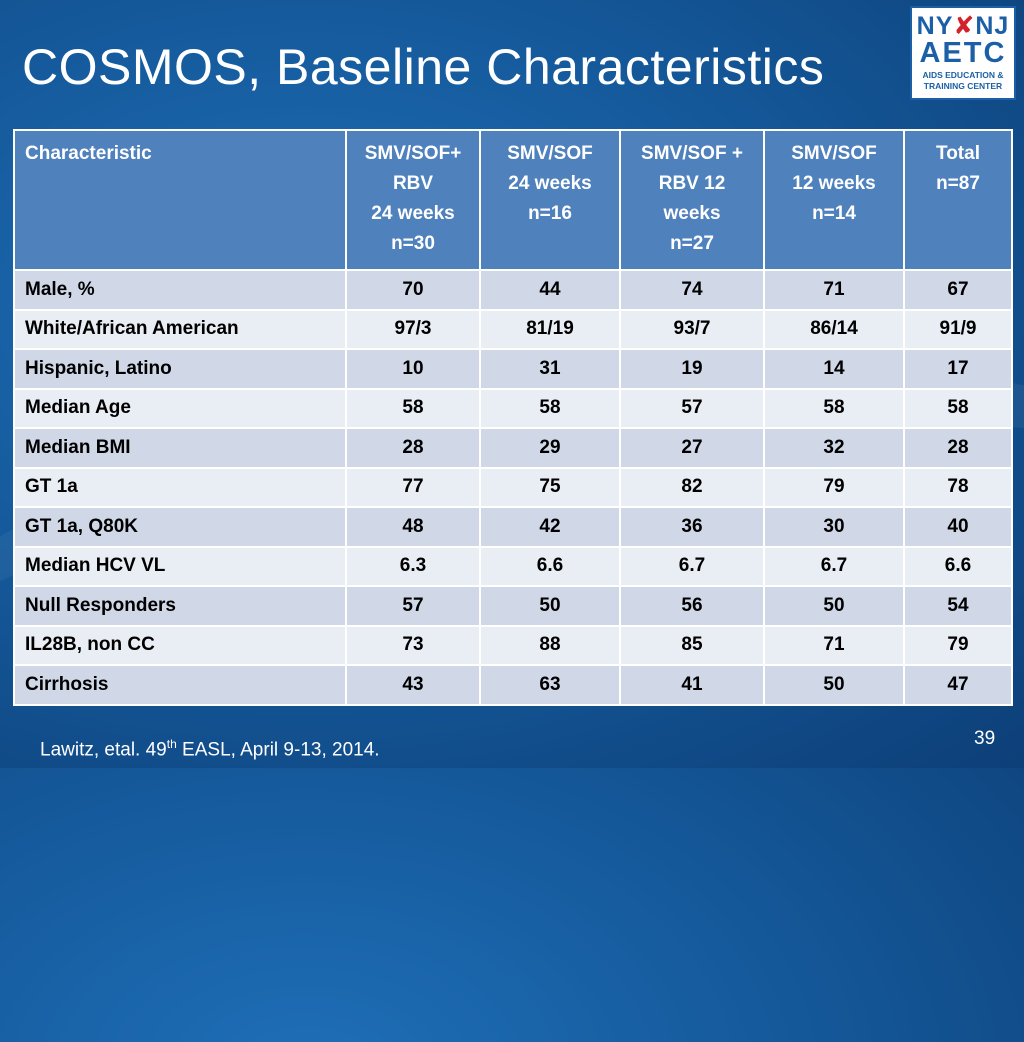 The height and width of the screenshot is (1042, 1024). Describe the element at coordinates (103, 750) in the screenshot. I see `citation-text: Lawitz, etal. 49` at that location.